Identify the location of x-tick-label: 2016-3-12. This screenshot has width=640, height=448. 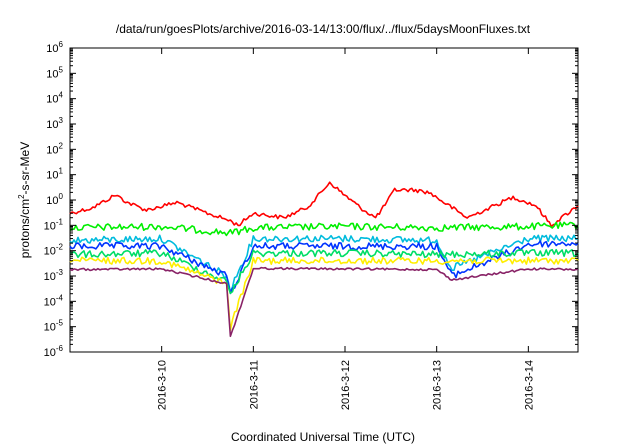
(346, 385).